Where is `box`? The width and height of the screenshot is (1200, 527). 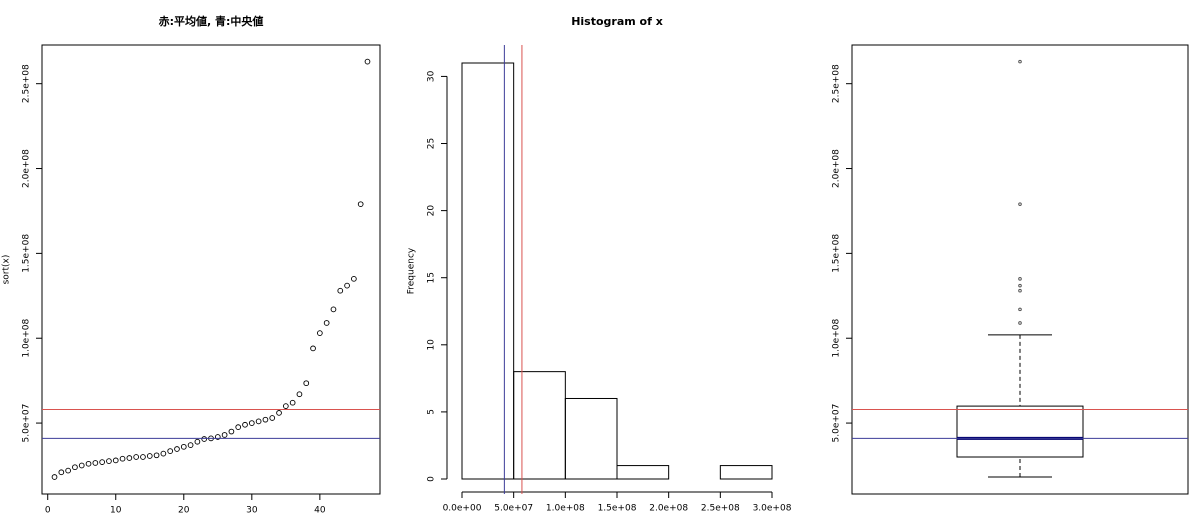 box is located at coordinates (1020, 431).